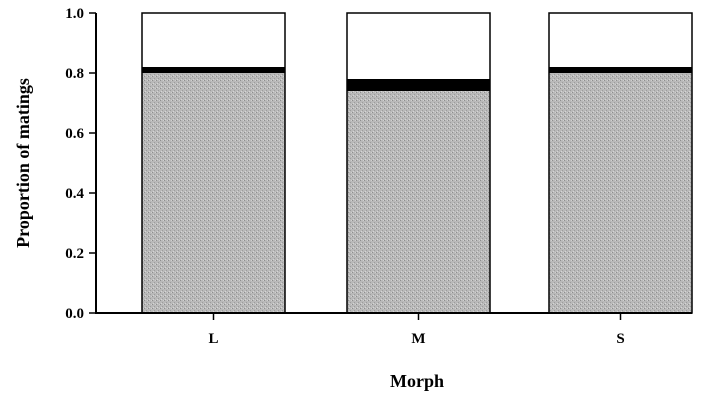 Image resolution: width=712 pixels, height=396 pixels. I want to click on x-tick-label-M: M, so click(418, 339).